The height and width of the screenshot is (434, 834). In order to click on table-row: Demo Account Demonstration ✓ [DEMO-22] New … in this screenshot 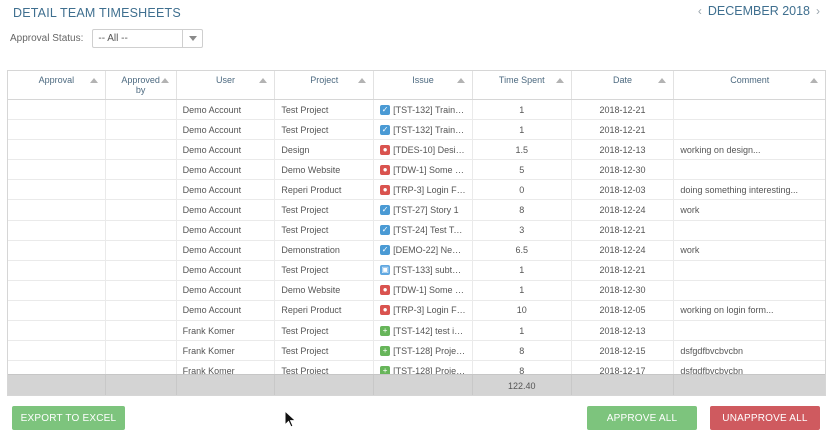, I will do `click(416, 250)`.